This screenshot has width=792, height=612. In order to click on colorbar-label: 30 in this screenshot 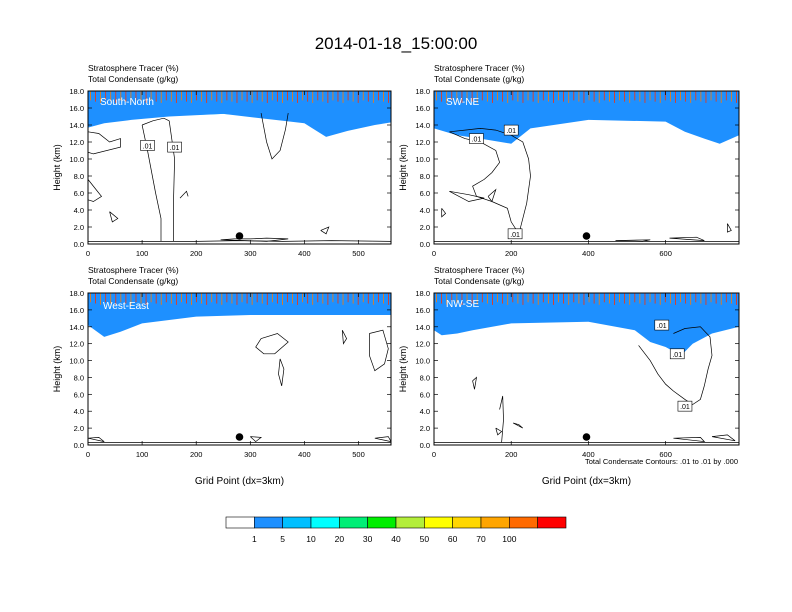, I will do `click(368, 539)`.